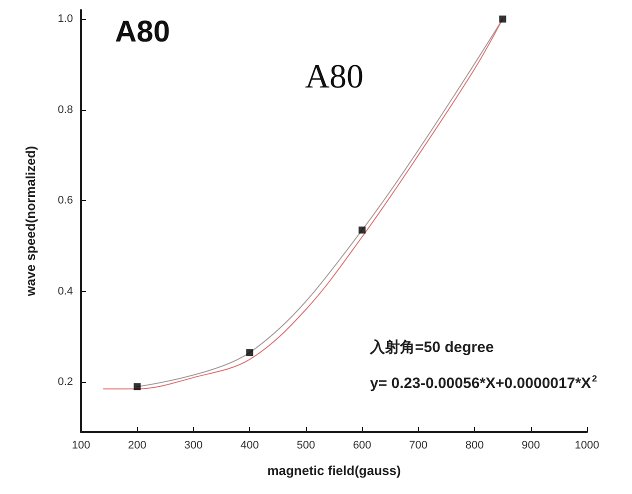 This screenshot has height=494, width=632. I want to click on x-tick-label: 700, so click(418, 446).